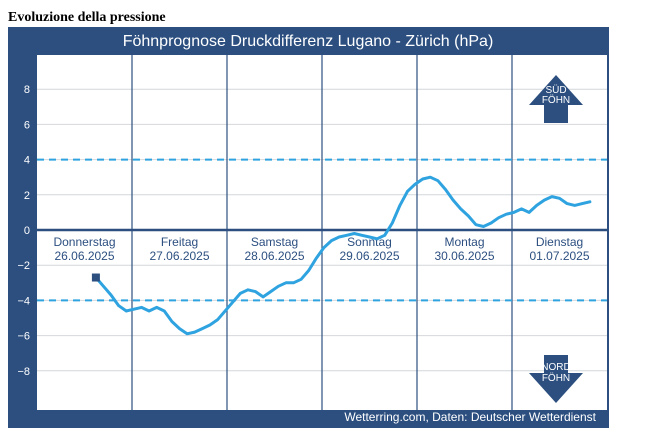 The height and width of the screenshot is (448, 646). Describe the element at coordinates (27, 231) in the screenshot. I see `y-tick-label: 0` at that location.